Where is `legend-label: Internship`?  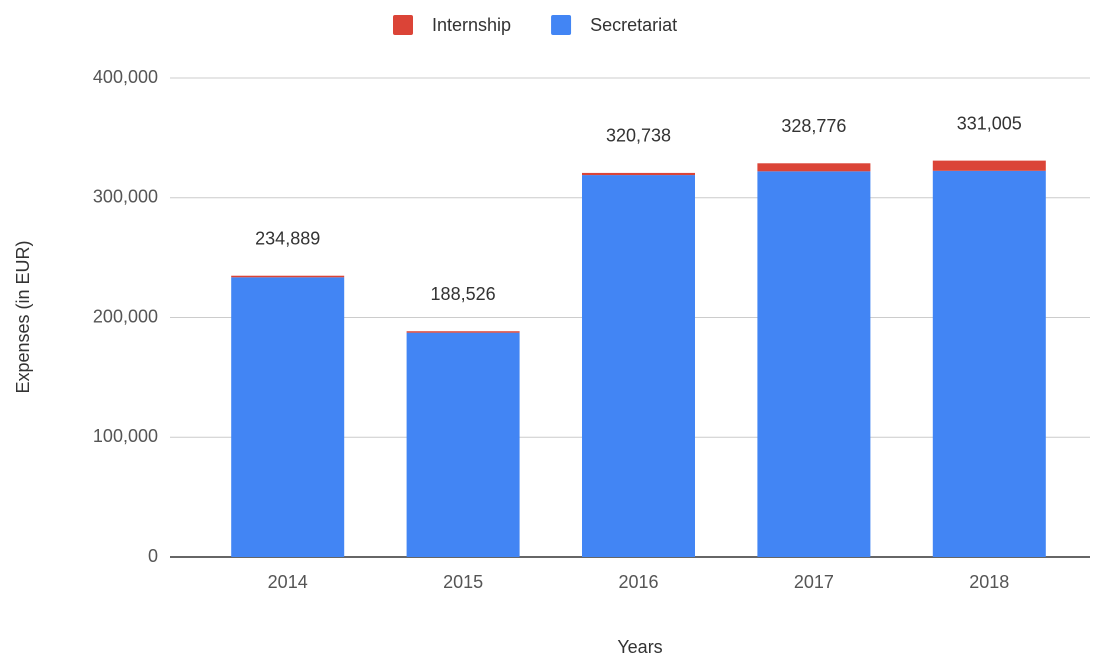
legend-label: Internship is located at coordinates (471, 25).